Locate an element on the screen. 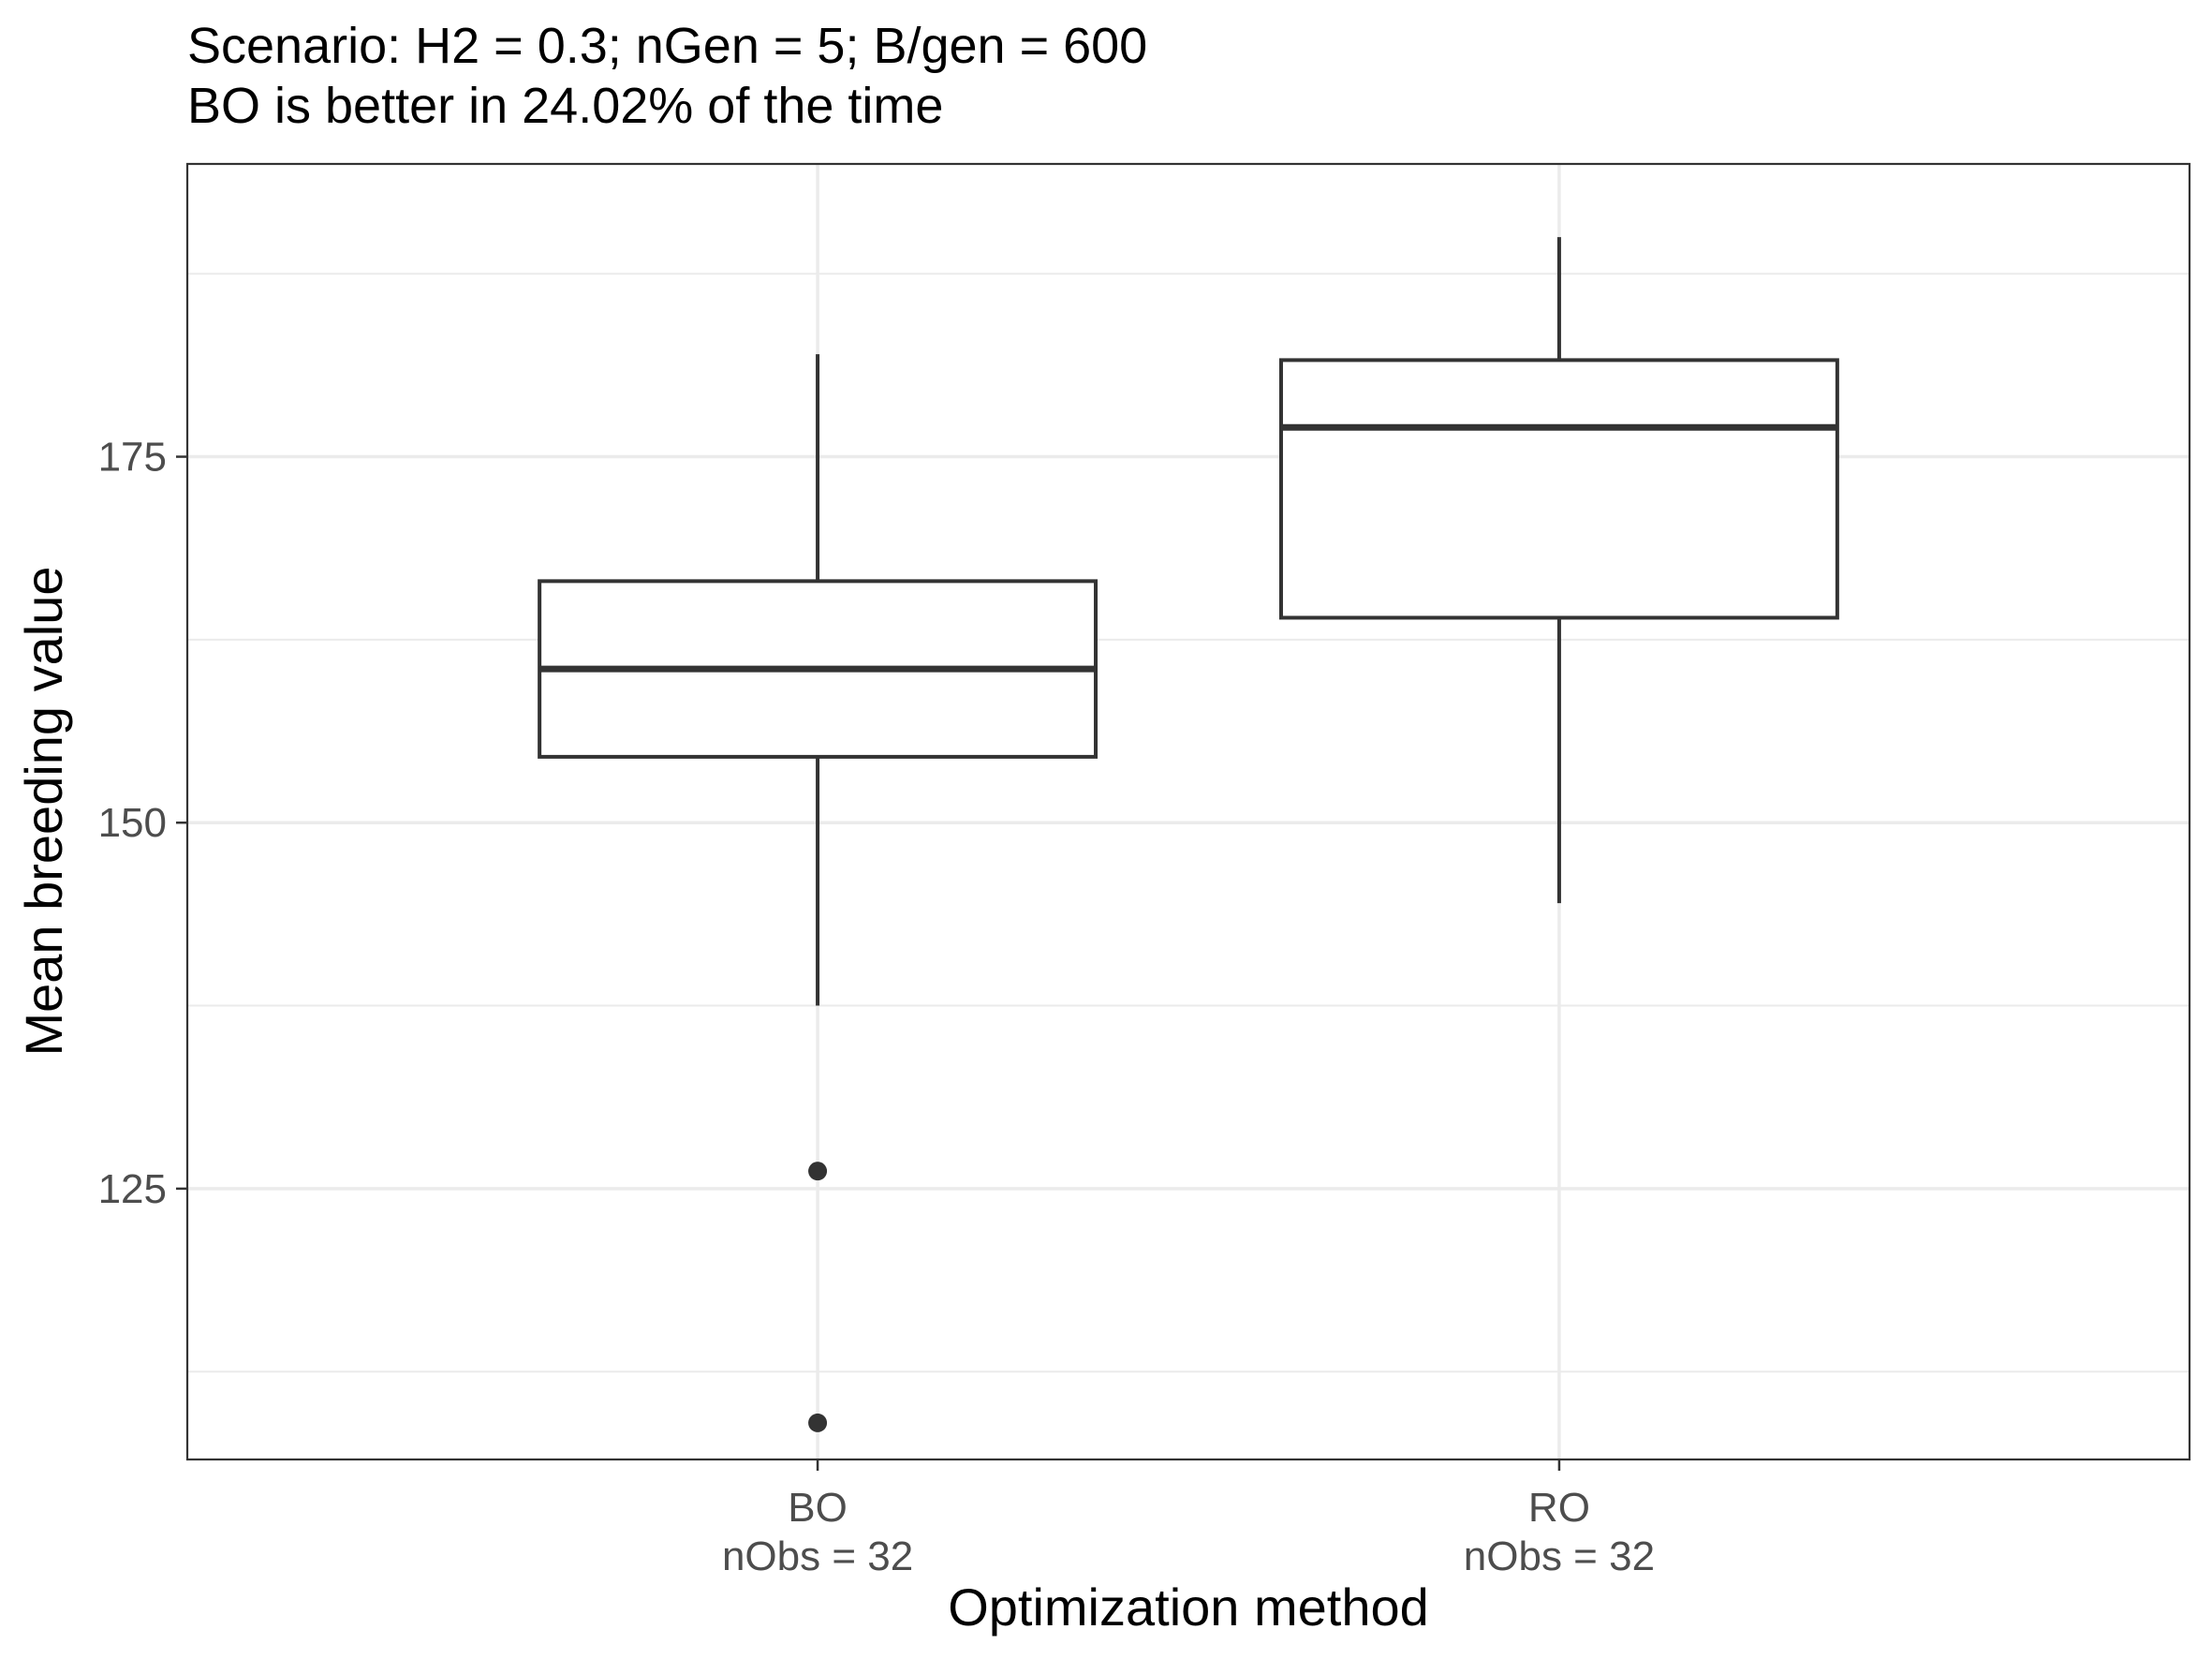 This screenshot has width=2212, height=1659. boxplot-ro is located at coordinates (1558, 570).